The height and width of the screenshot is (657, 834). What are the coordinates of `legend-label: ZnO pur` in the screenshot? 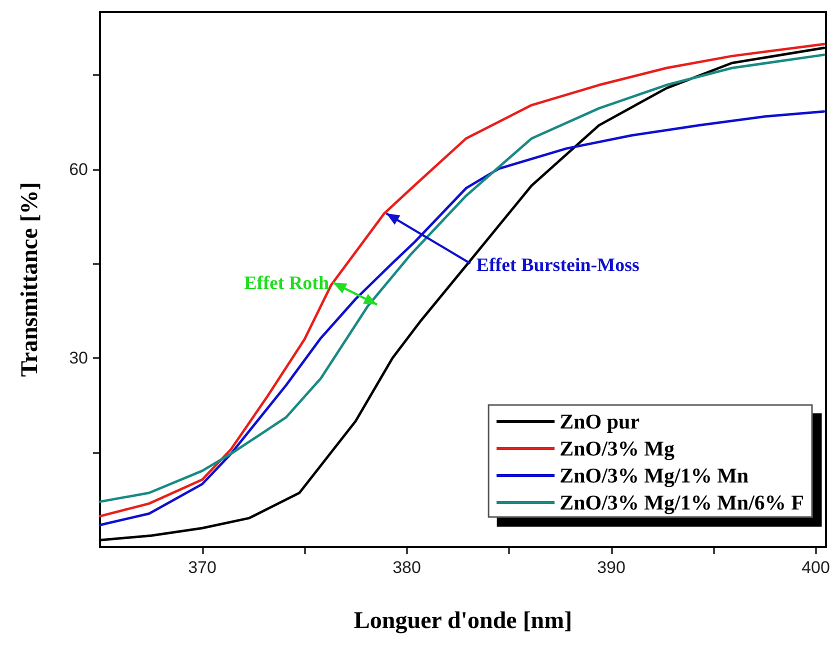 It's located at (600, 422).